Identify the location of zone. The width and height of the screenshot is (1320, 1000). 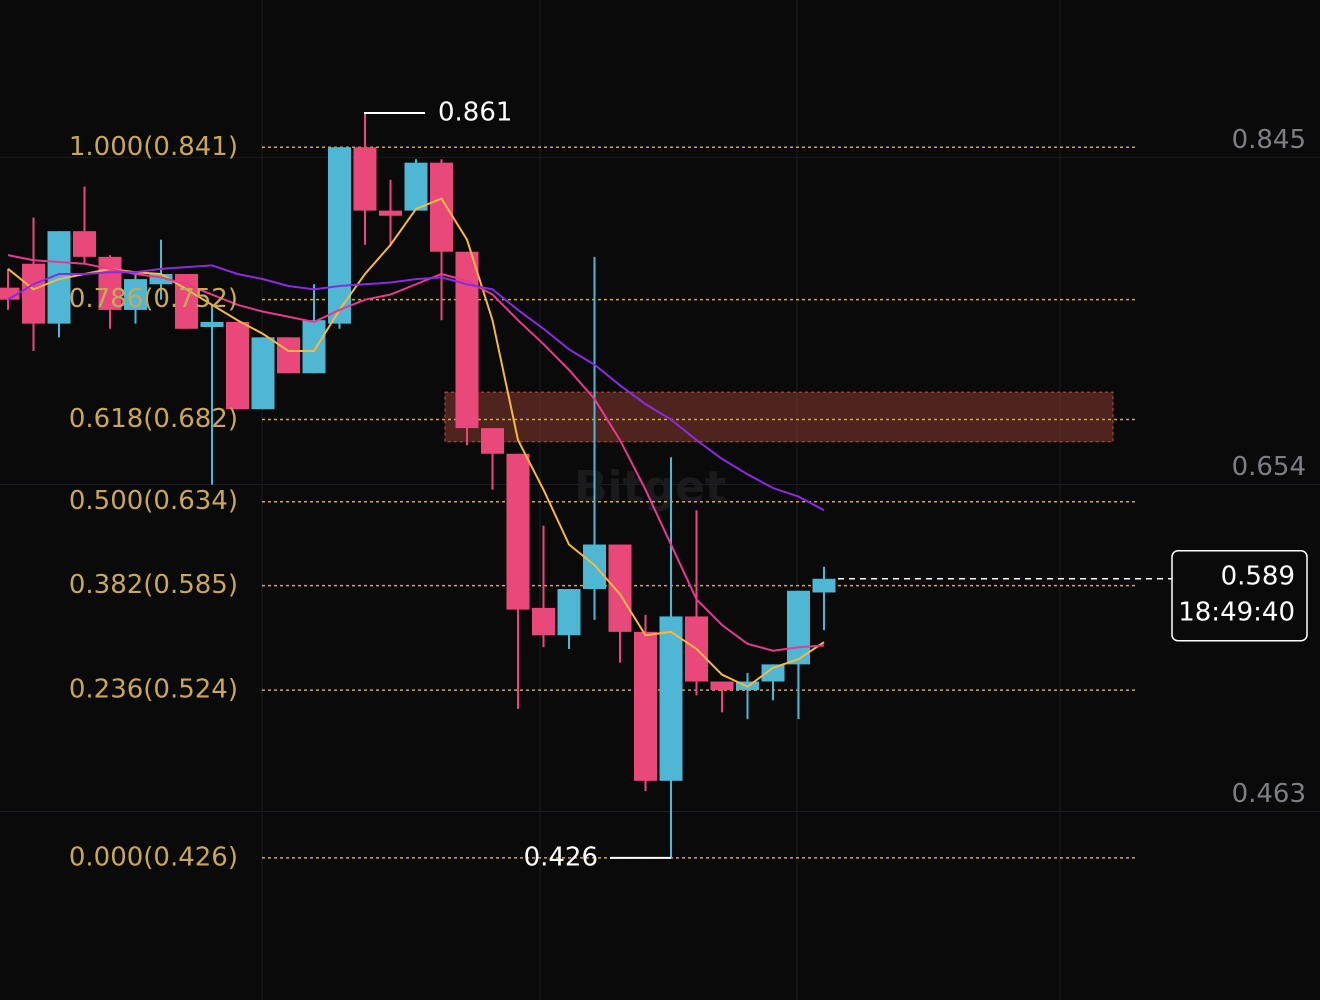
(779, 417).